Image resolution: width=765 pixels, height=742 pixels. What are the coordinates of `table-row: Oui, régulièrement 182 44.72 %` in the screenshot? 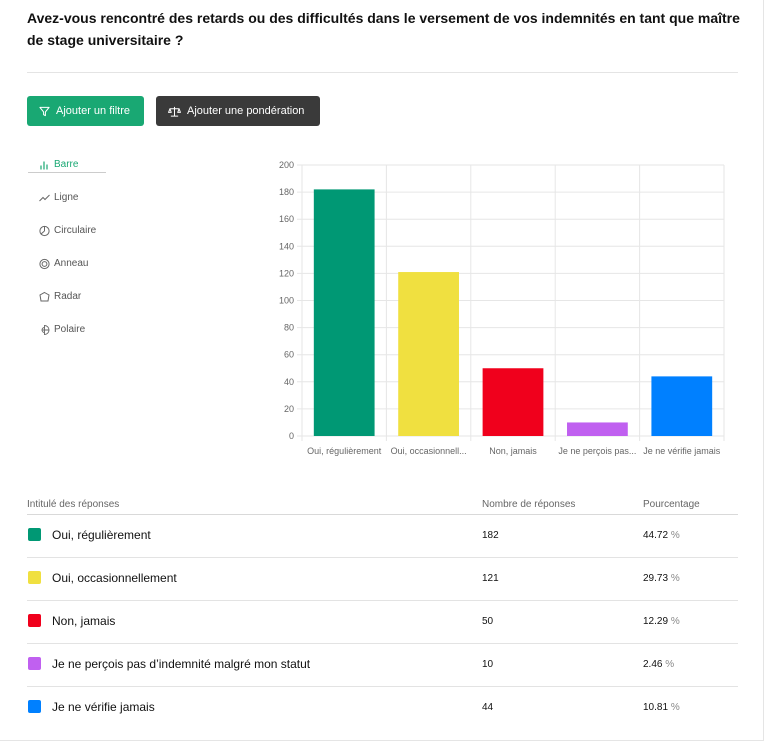 It's located at (382, 536).